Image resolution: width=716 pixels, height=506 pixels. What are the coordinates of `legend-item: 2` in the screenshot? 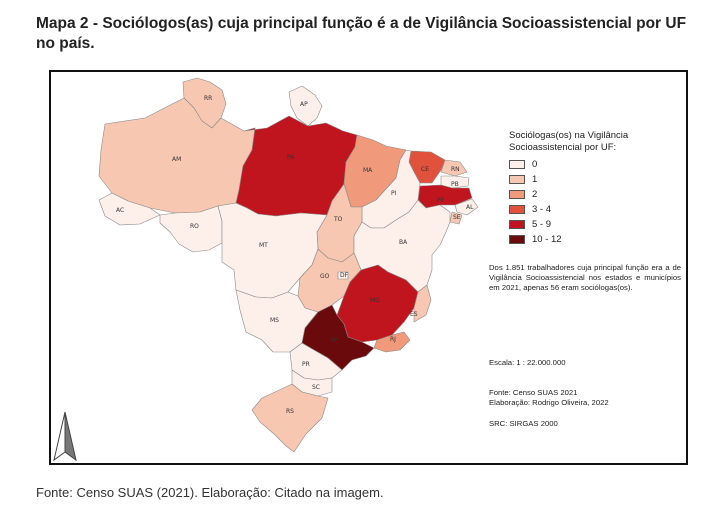 It's located at (523, 194).